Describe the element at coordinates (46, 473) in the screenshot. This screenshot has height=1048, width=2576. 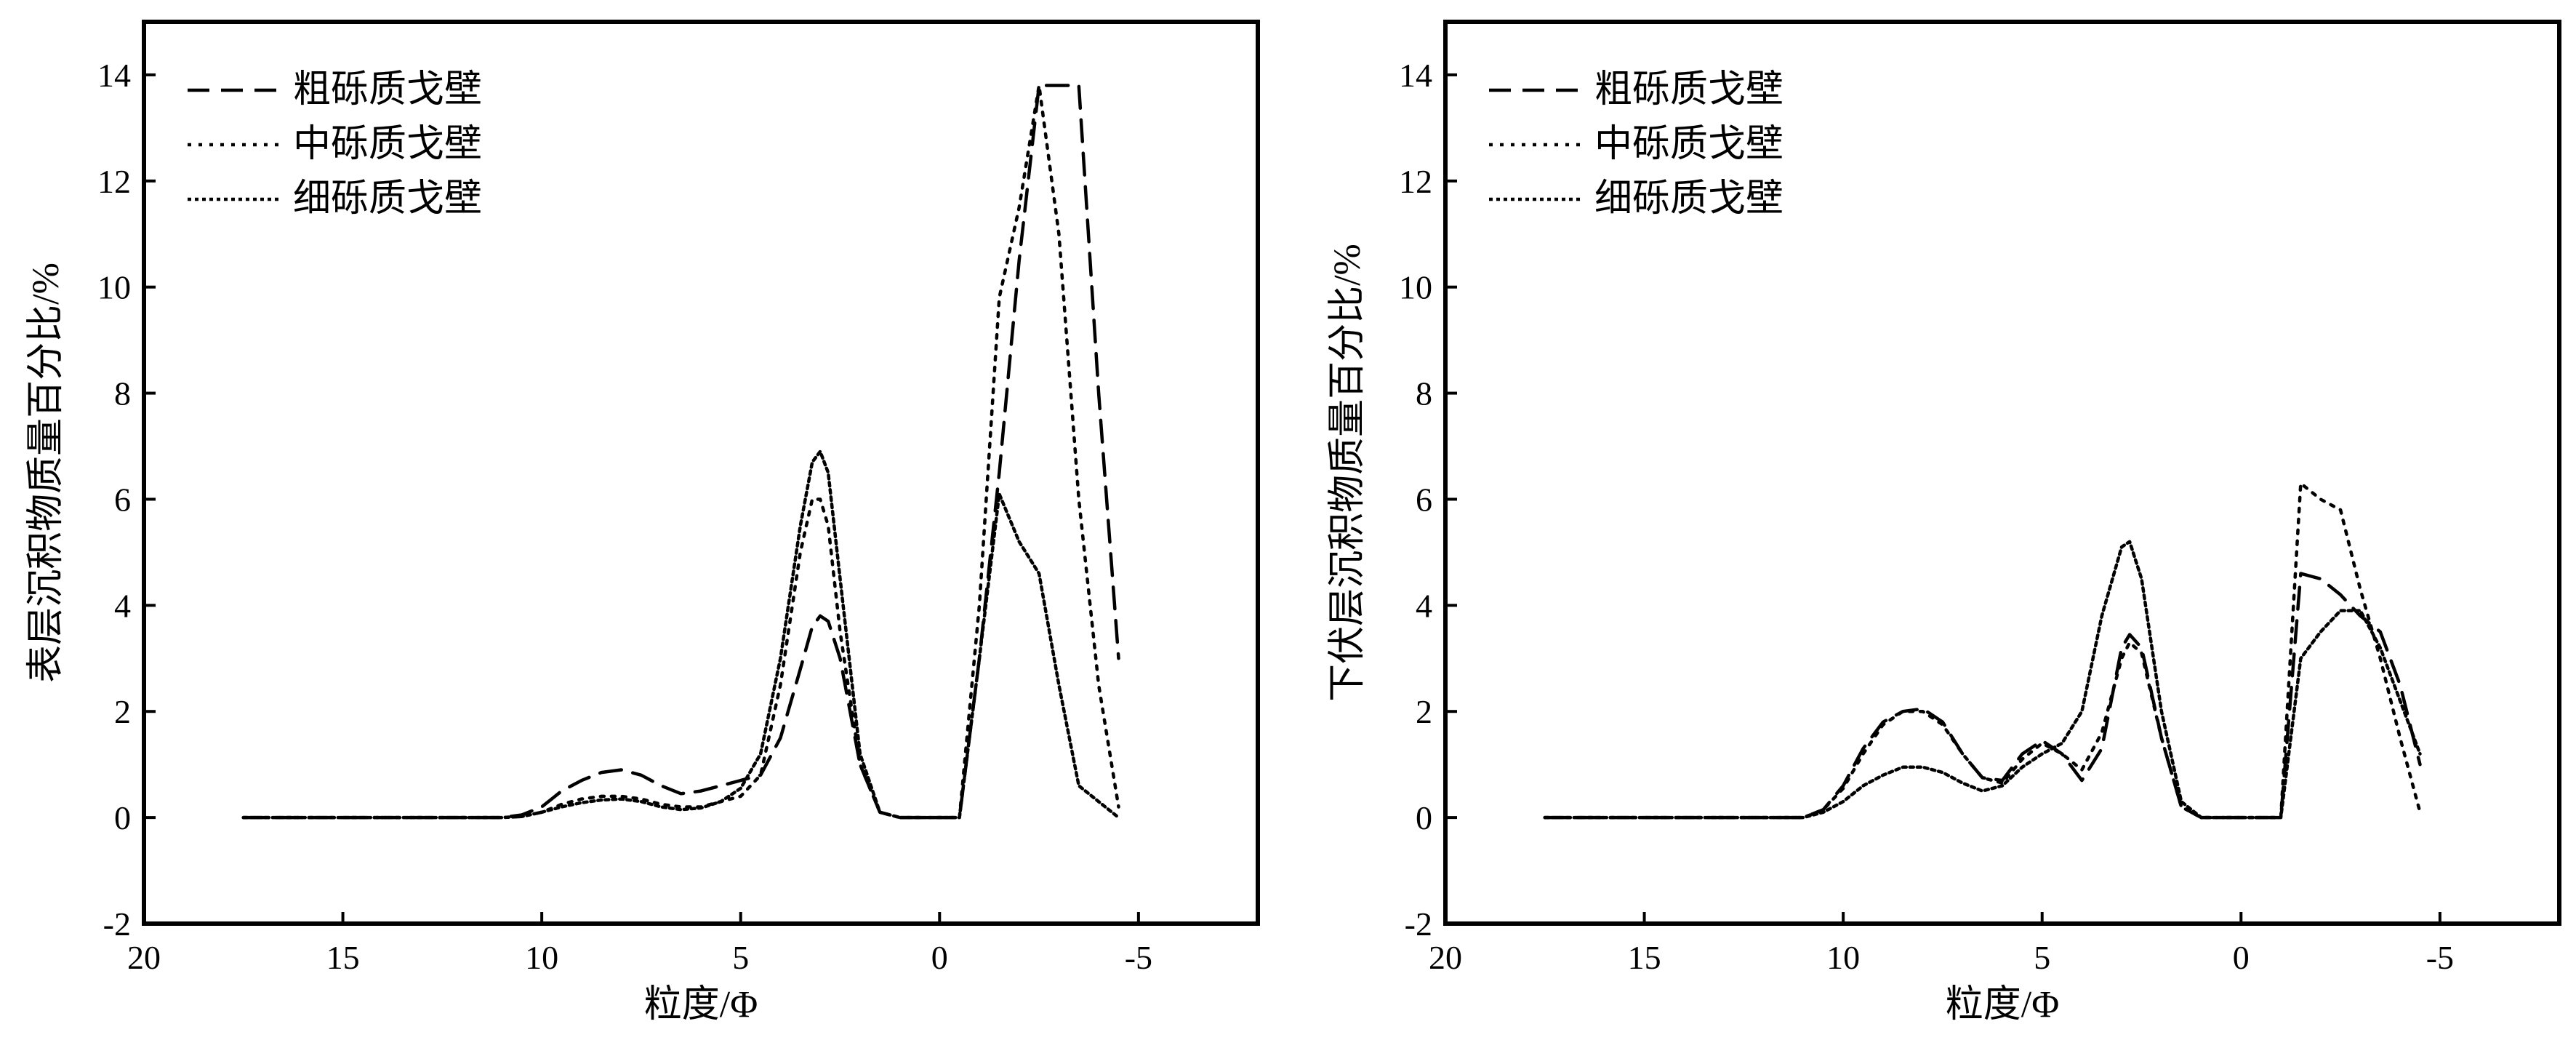
I see `y-axis-title: 表层沉积物质量百分比/%` at that location.